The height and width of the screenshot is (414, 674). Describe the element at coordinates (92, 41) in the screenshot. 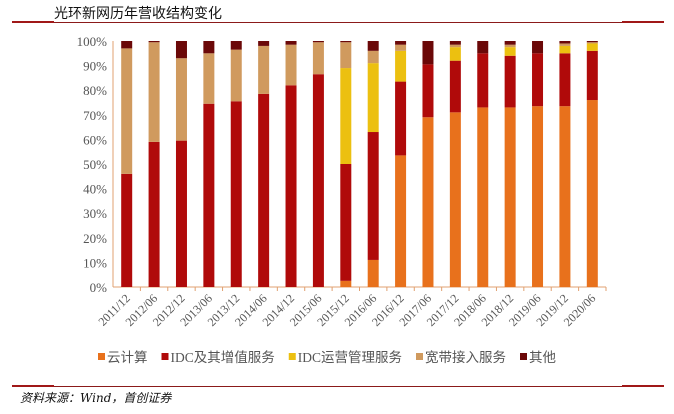

I see `y-tick-label: 100%` at that location.